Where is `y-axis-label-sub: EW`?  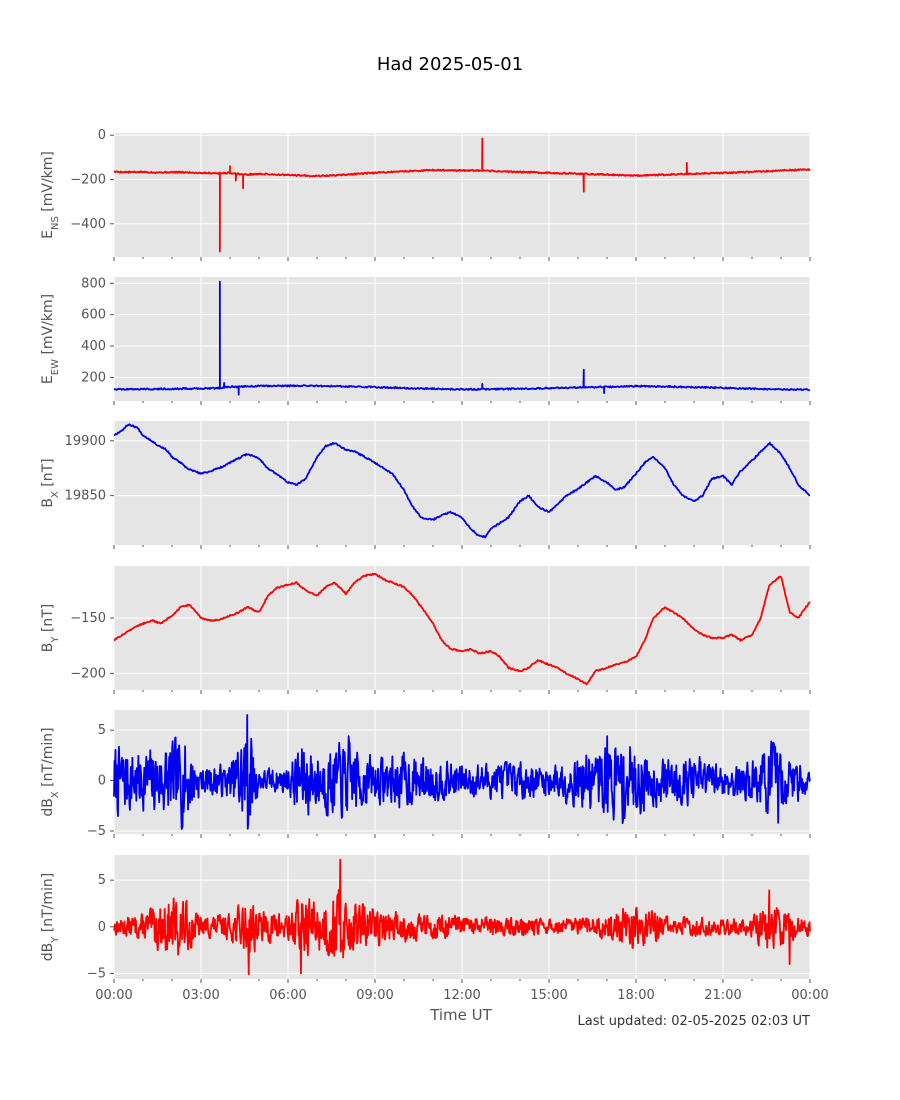
y-axis-label-sub: EW is located at coordinates (55, 367).